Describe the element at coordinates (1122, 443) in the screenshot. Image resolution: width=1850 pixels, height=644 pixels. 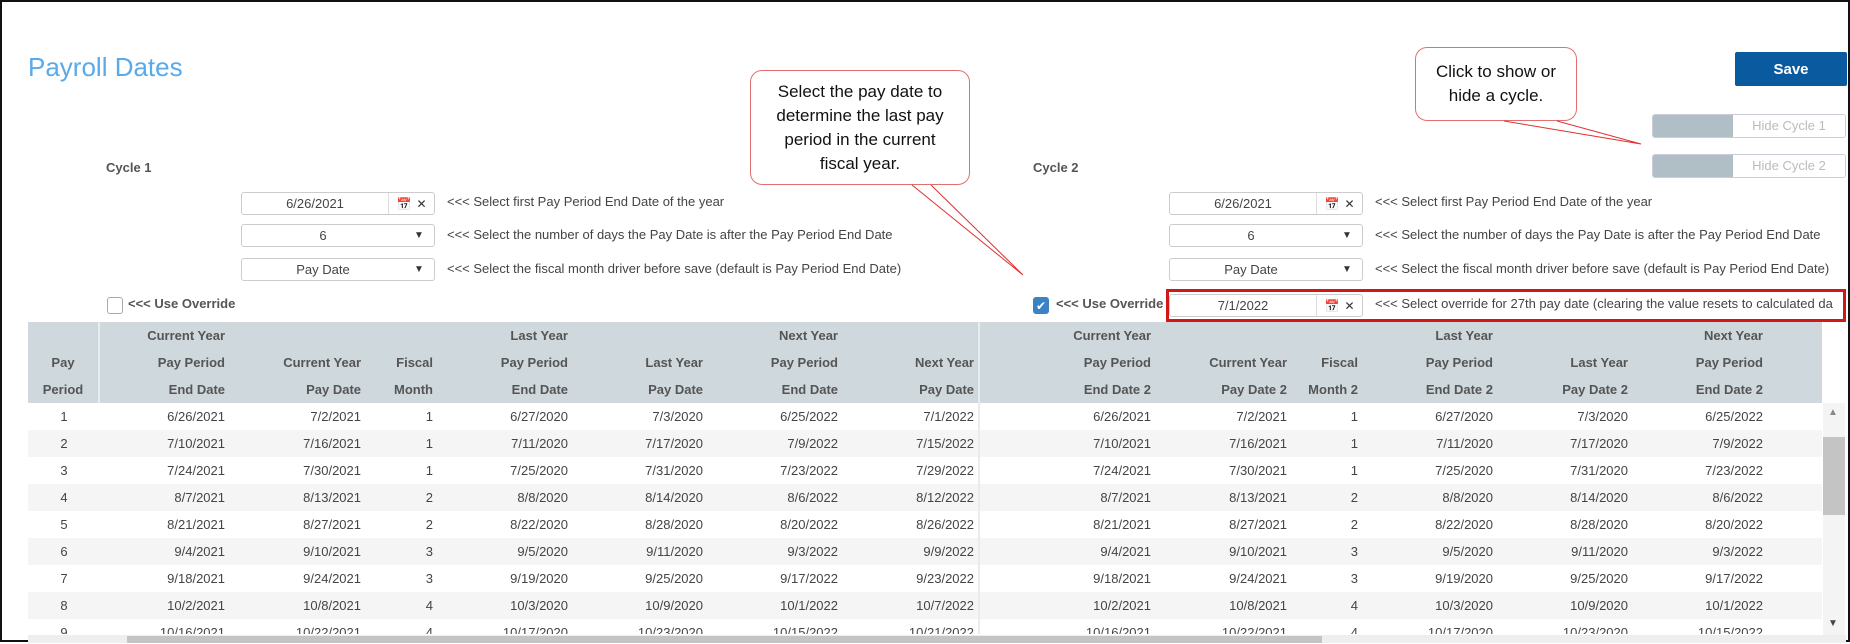
I see `table-cell: 7/10/2021` at that location.